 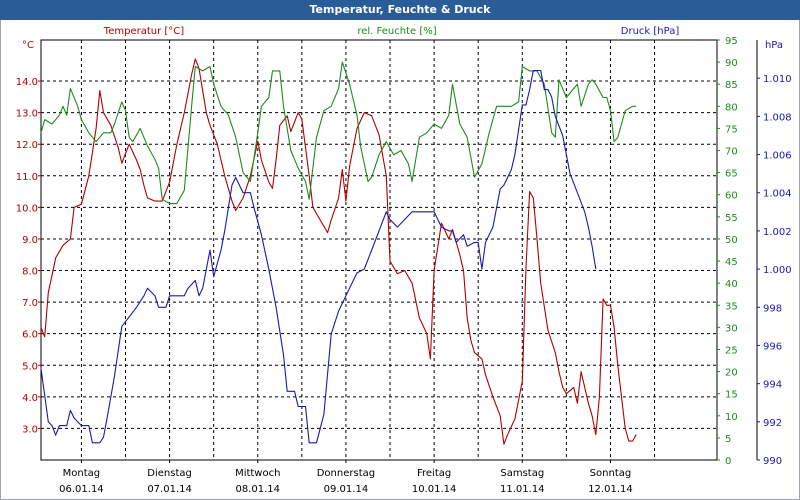 I want to click on pressure-tick-label: 1.008, so click(x=777, y=117).